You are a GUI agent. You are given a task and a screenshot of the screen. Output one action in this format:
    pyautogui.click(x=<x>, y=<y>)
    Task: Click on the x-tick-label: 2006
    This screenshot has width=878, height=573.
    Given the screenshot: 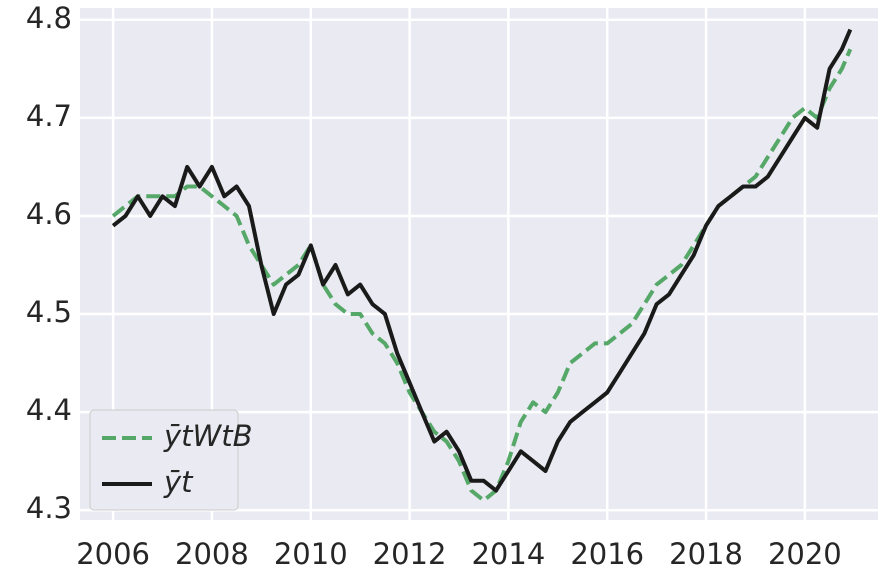 What is the action you would take?
    pyautogui.click(x=113, y=554)
    